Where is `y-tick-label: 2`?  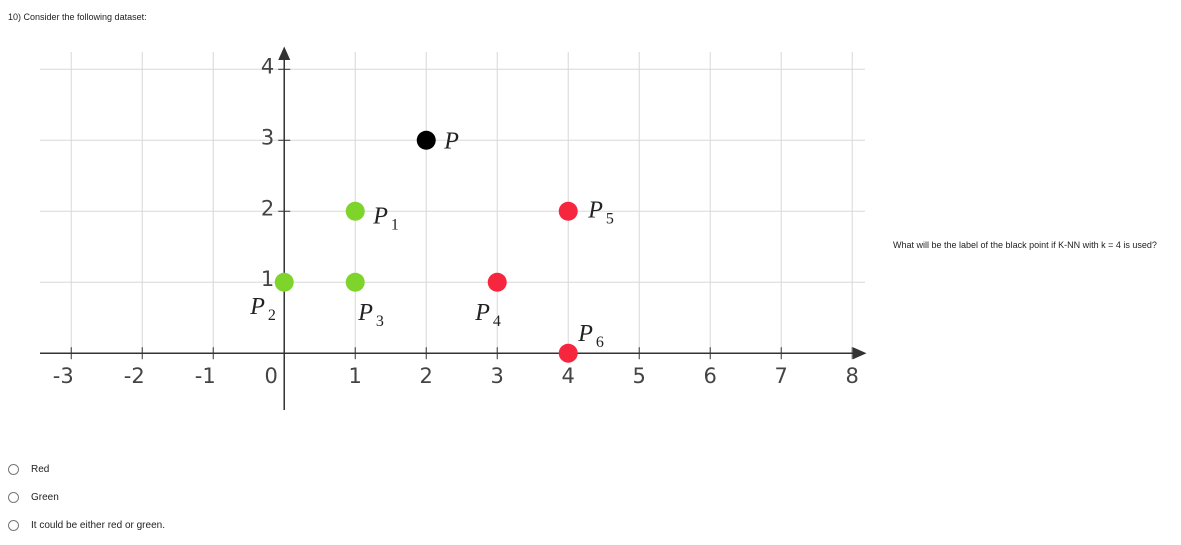 y-tick-label: 2 is located at coordinates (267, 208).